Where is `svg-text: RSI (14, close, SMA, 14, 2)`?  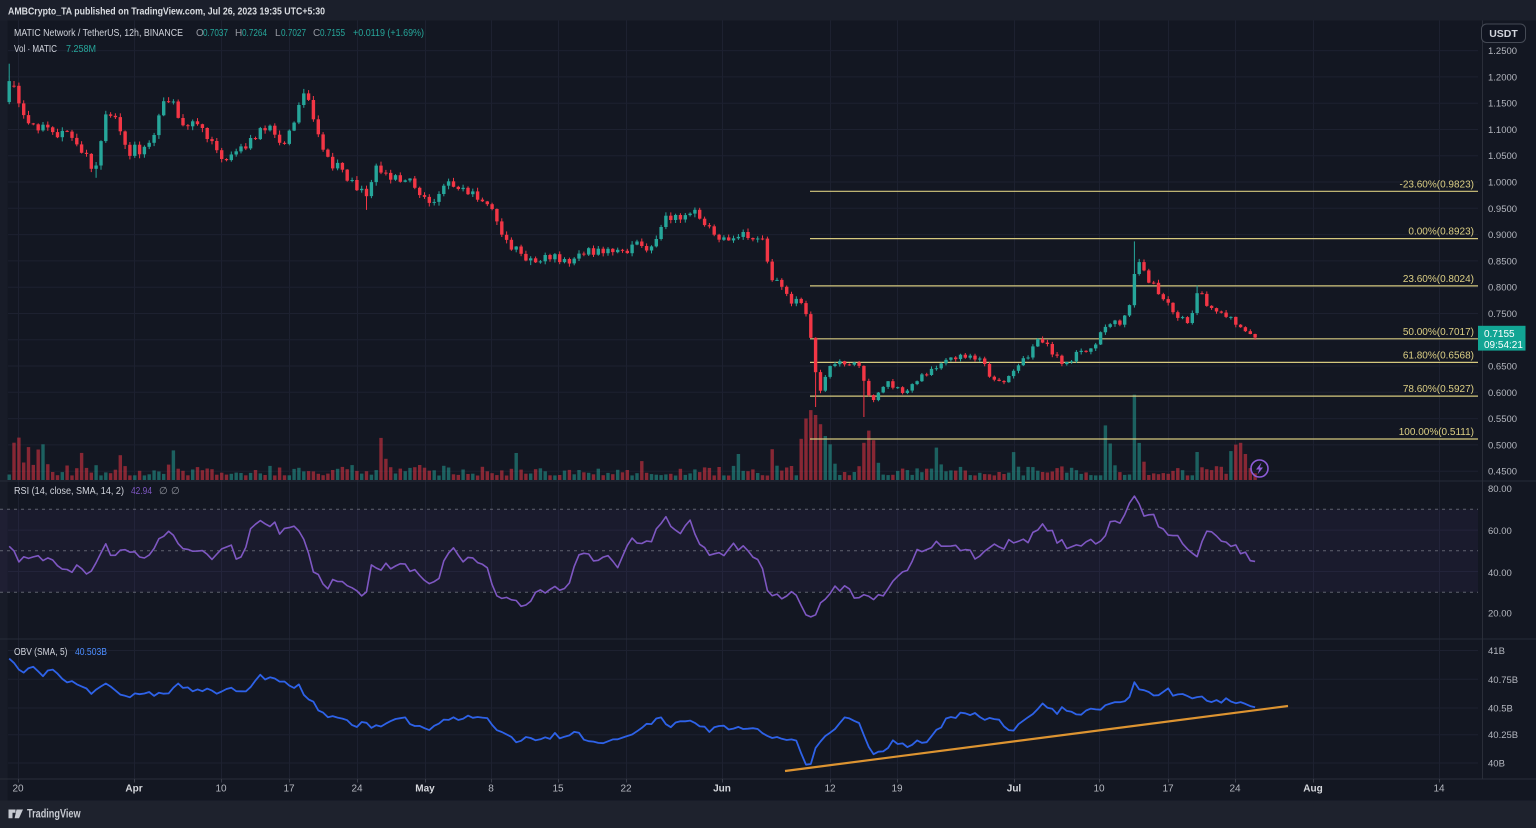
svg-text: RSI (14, close, SMA, 14, 2) is located at coordinates (69, 491).